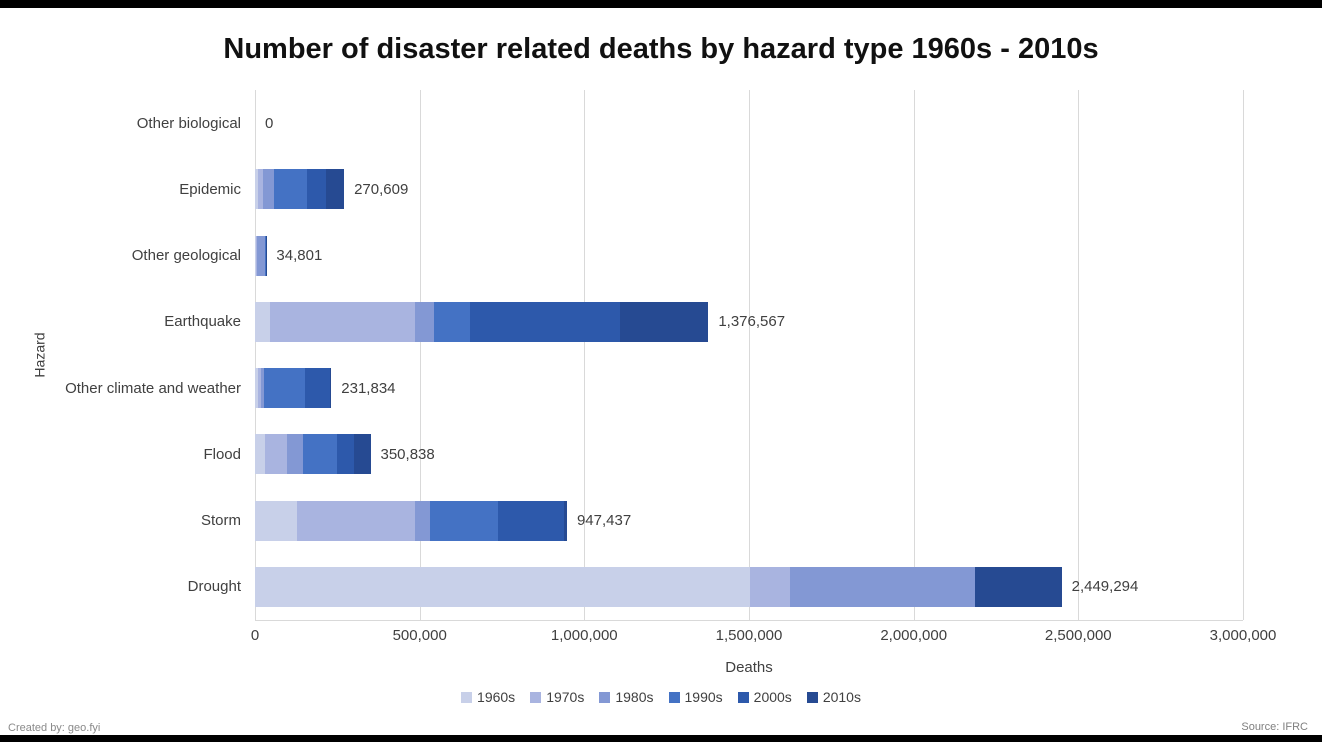 This screenshot has width=1322, height=742. I want to click on x-tick-label: 500,000, so click(419, 635).